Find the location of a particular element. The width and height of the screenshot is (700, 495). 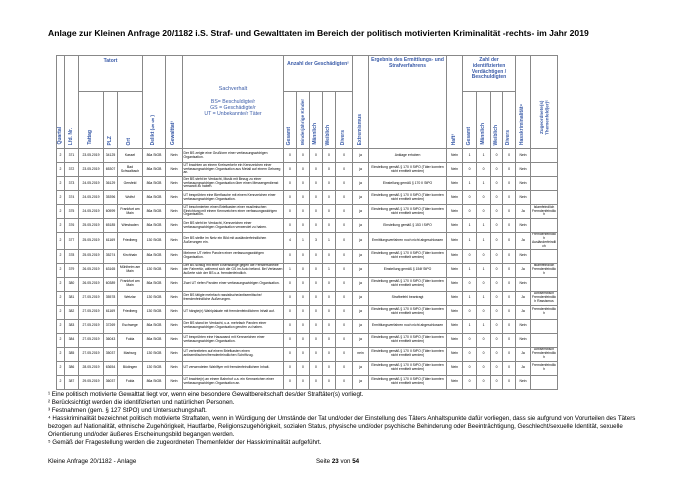

table-cell: 63165 is located at coordinates (110, 270).